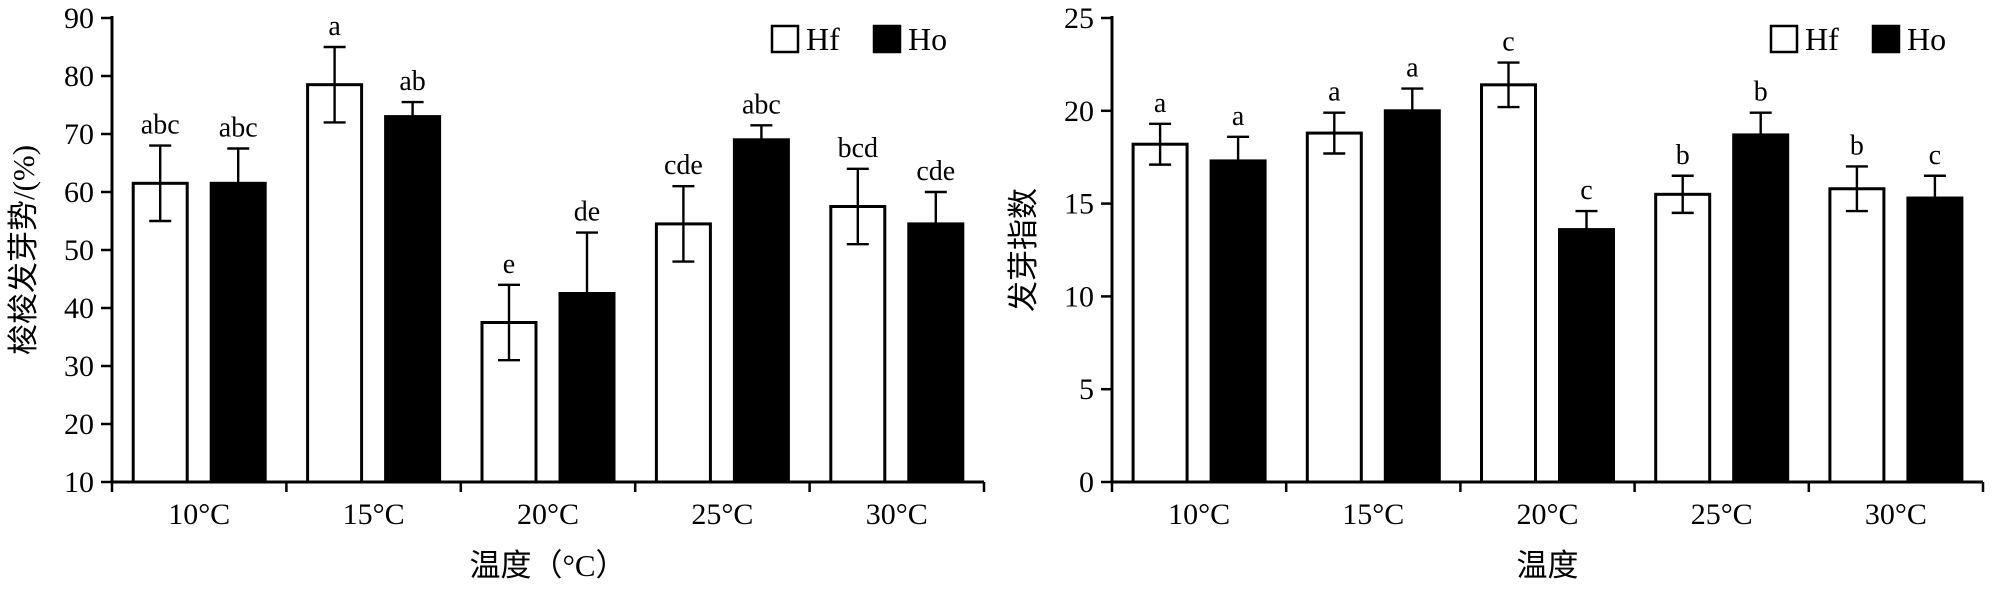 This screenshot has width=1999, height=592. What do you see at coordinates (1079, 18) in the screenshot?
I see `y-tick-label: 25` at bounding box center [1079, 18].